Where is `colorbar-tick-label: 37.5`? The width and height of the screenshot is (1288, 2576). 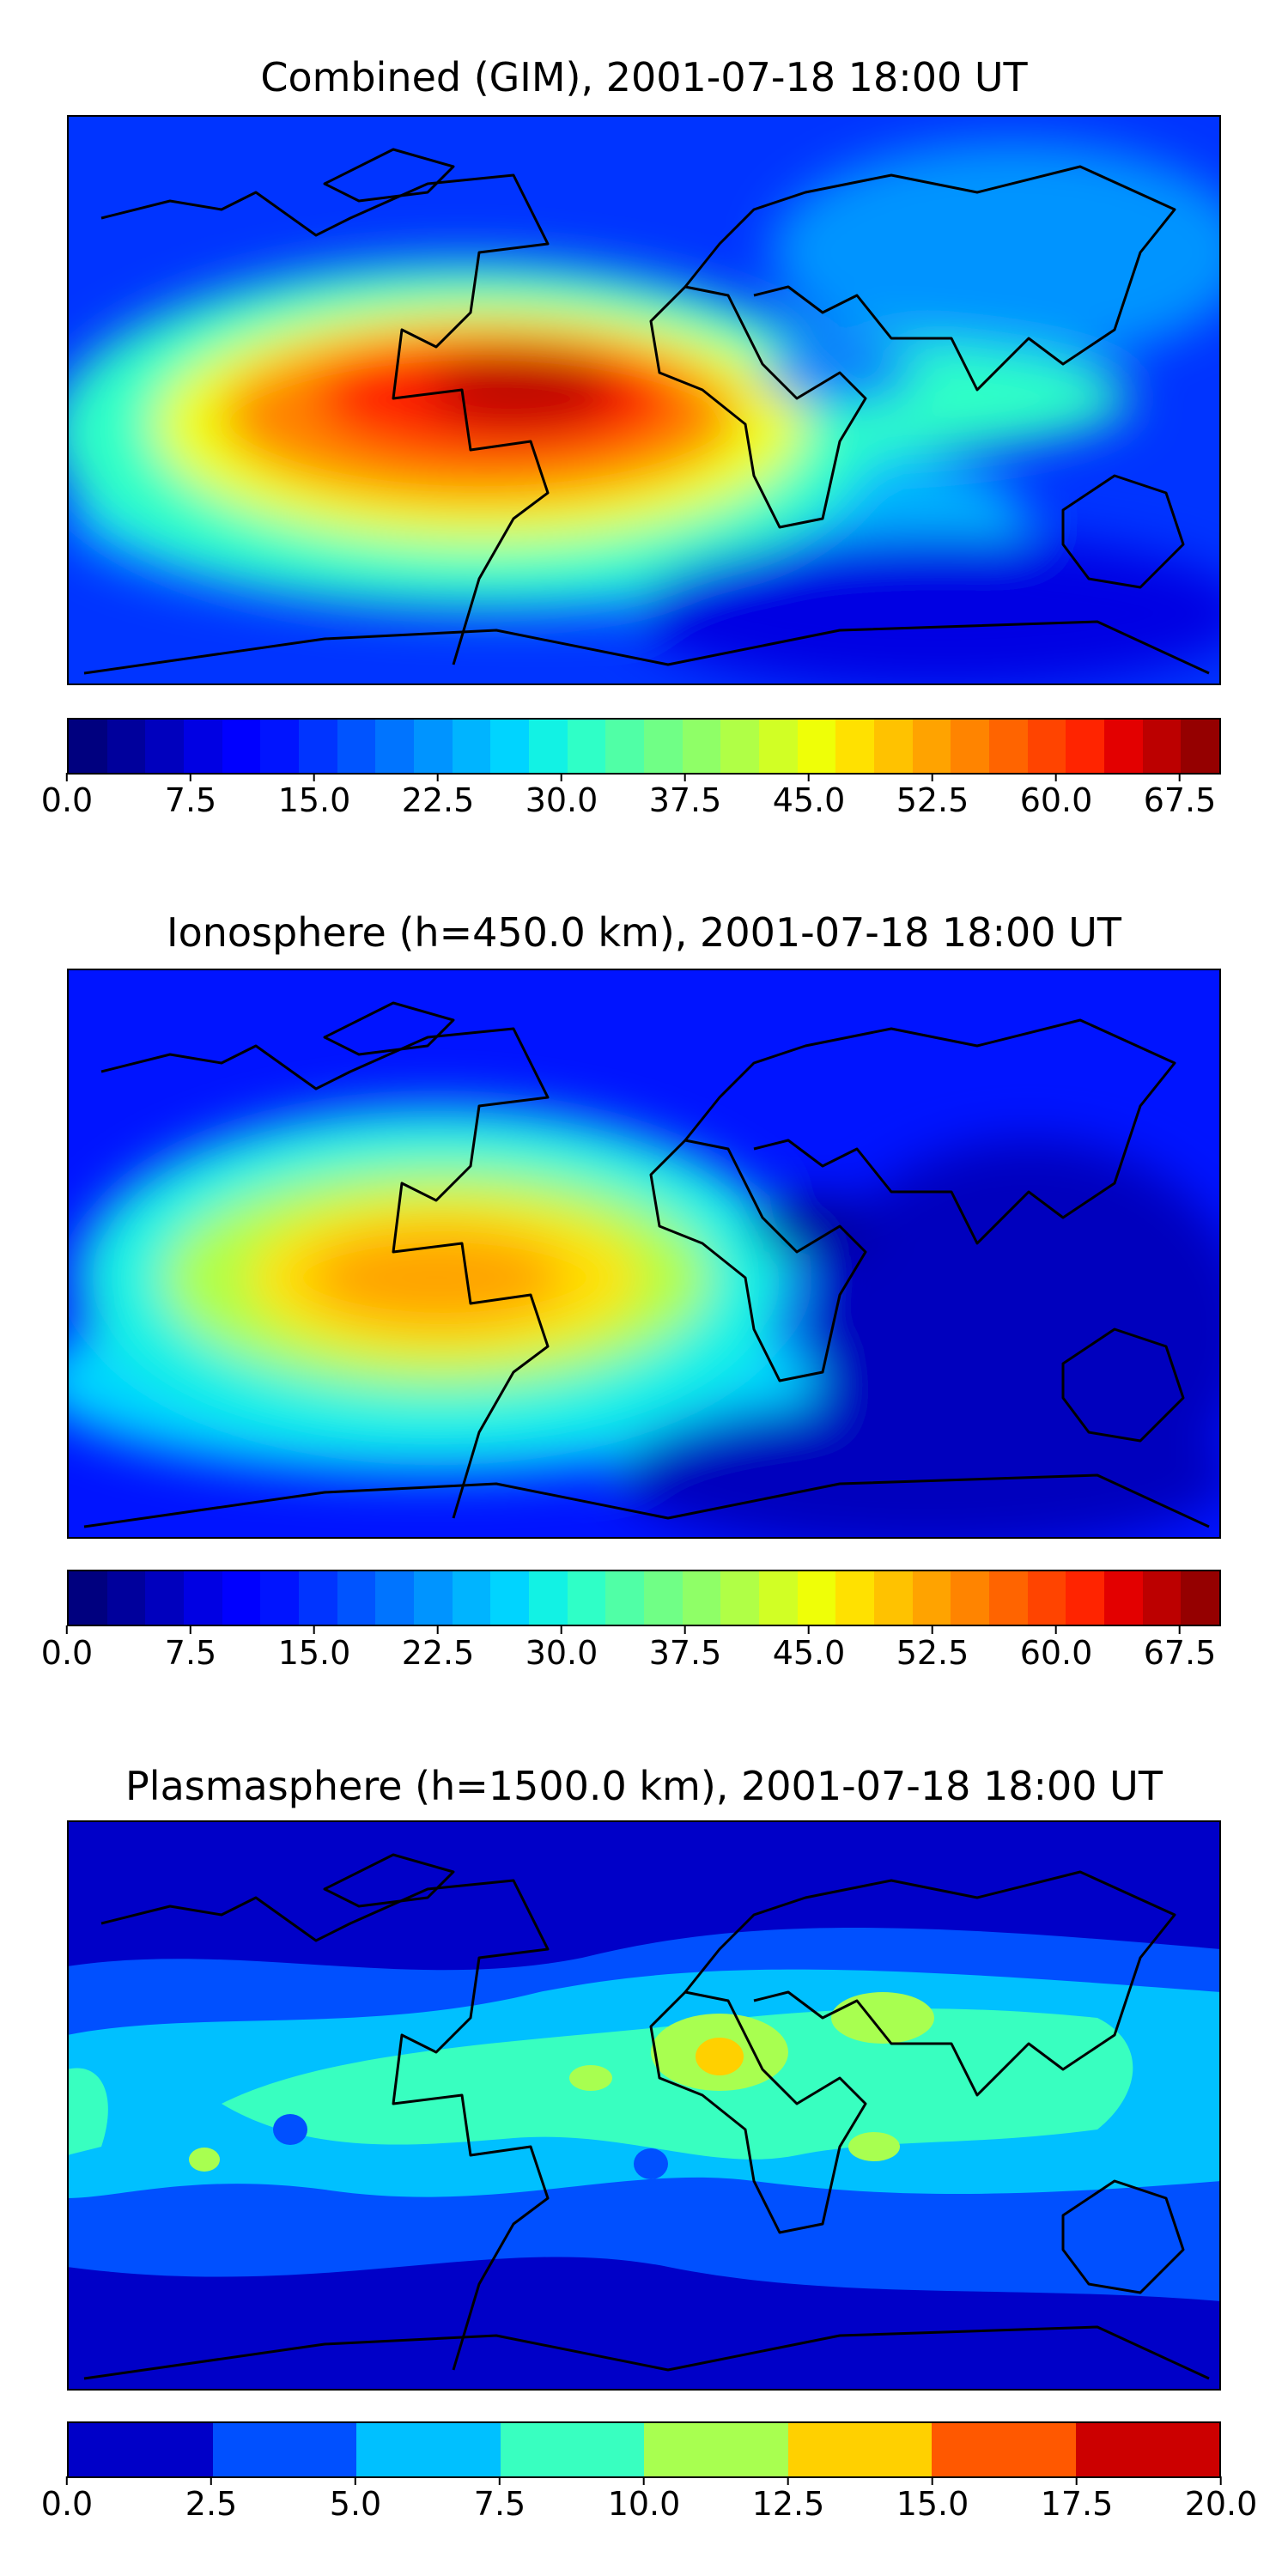 colorbar-tick-label: 37.5 is located at coordinates (685, 796).